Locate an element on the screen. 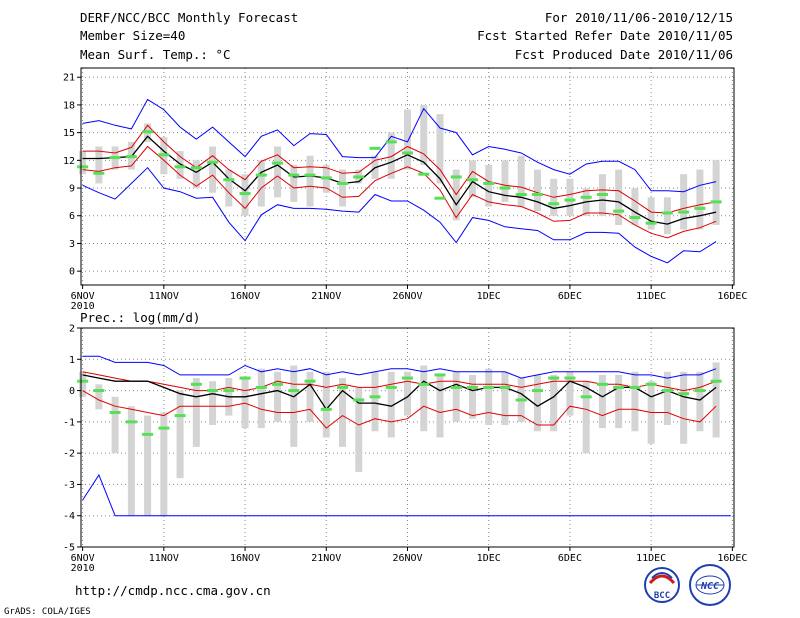  ncc-logo-text: NCC is located at coordinates (709, 586).